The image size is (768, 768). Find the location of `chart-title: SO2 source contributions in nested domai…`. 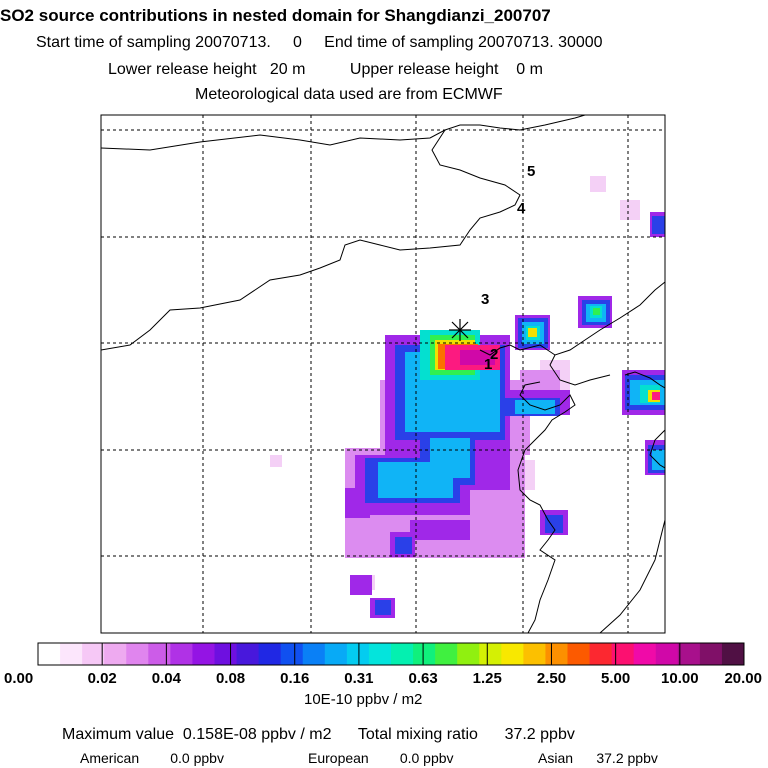

chart-title: SO2 source contributions in nested domai… is located at coordinates (275, 15).